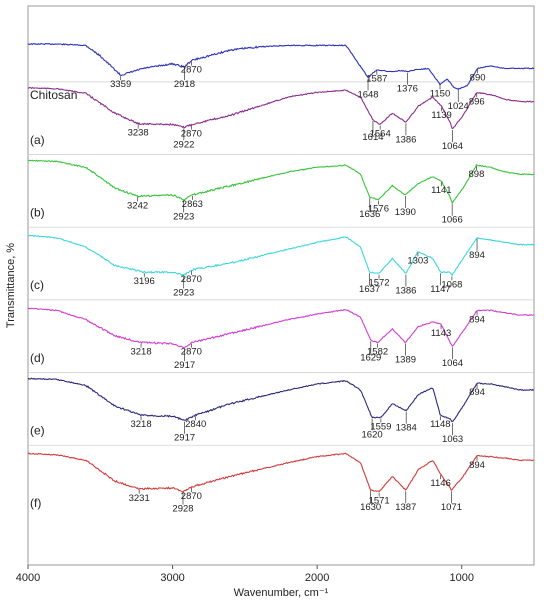 The image size is (550, 610). I want to click on peak-label: 2922, so click(183, 144).